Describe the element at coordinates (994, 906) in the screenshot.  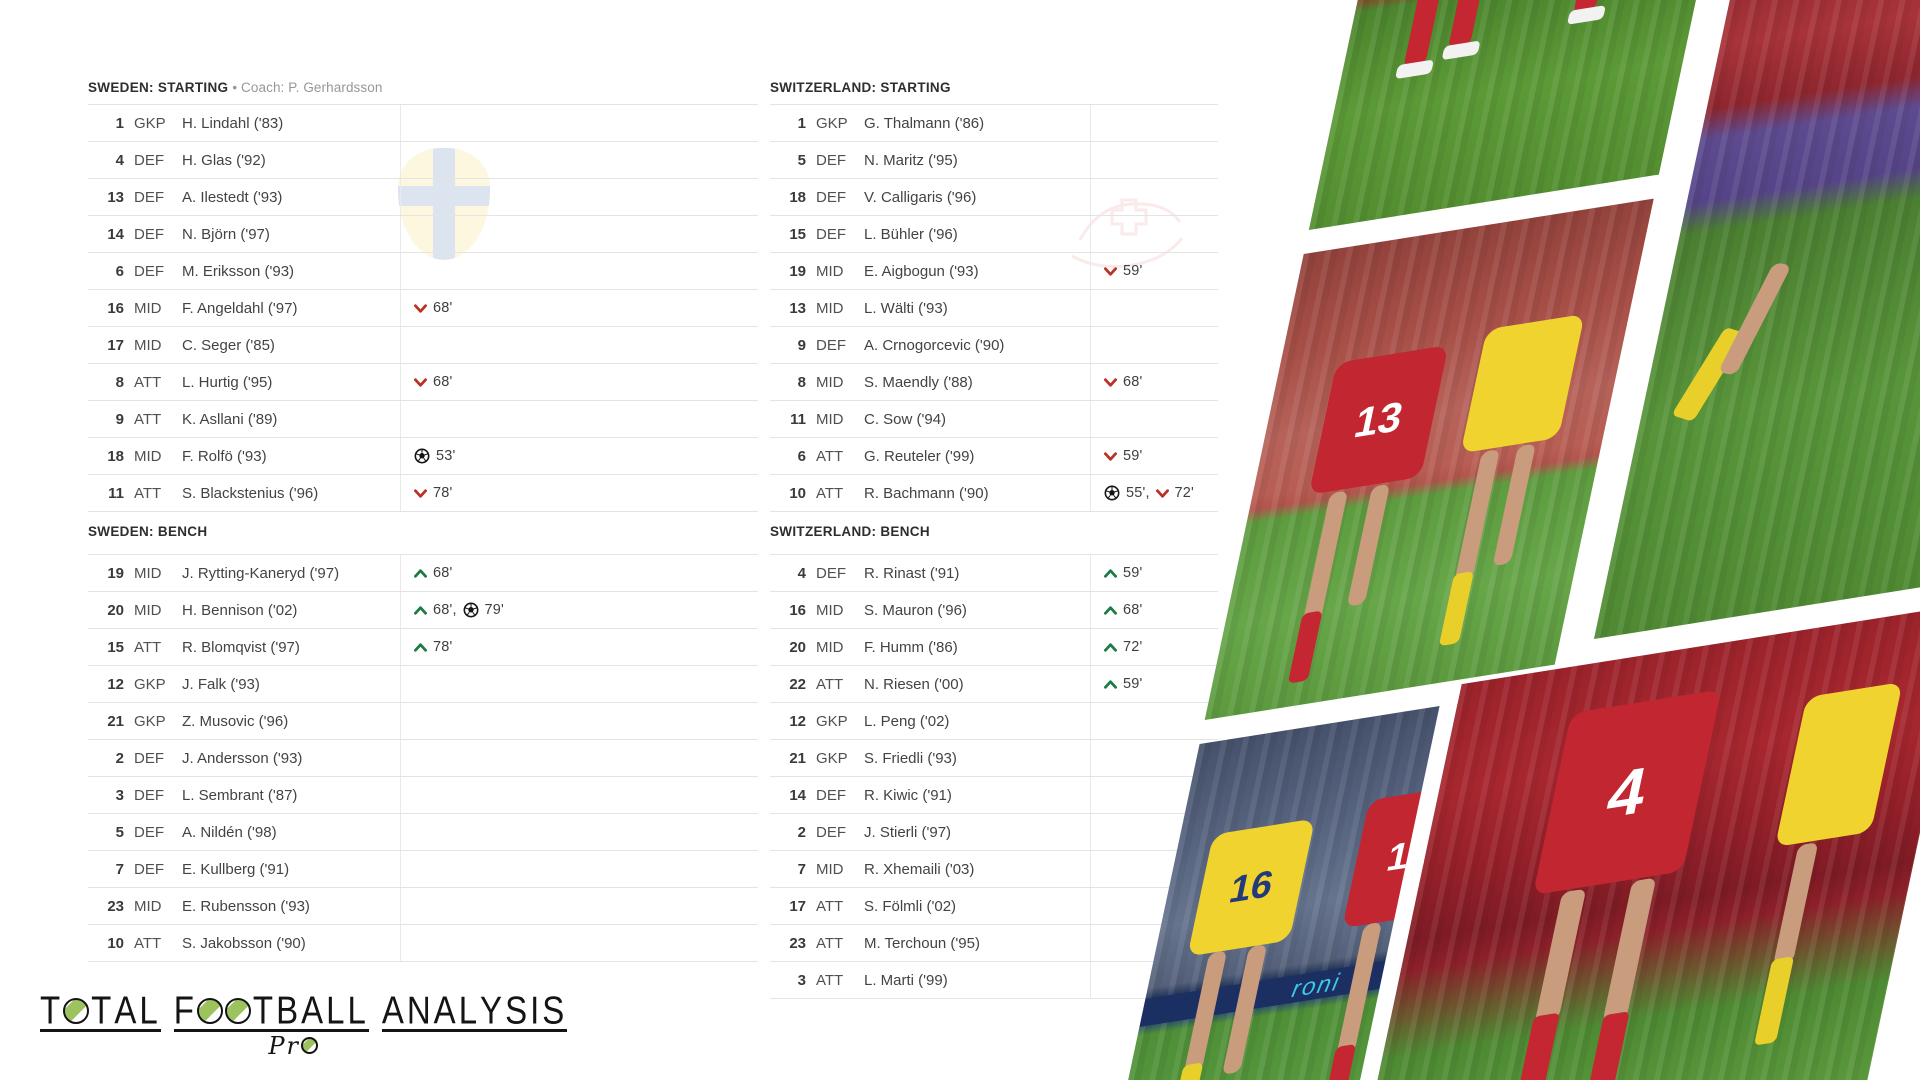
I see `lineup-row: 17 ATT S. Fölmli ('02)` at that location.